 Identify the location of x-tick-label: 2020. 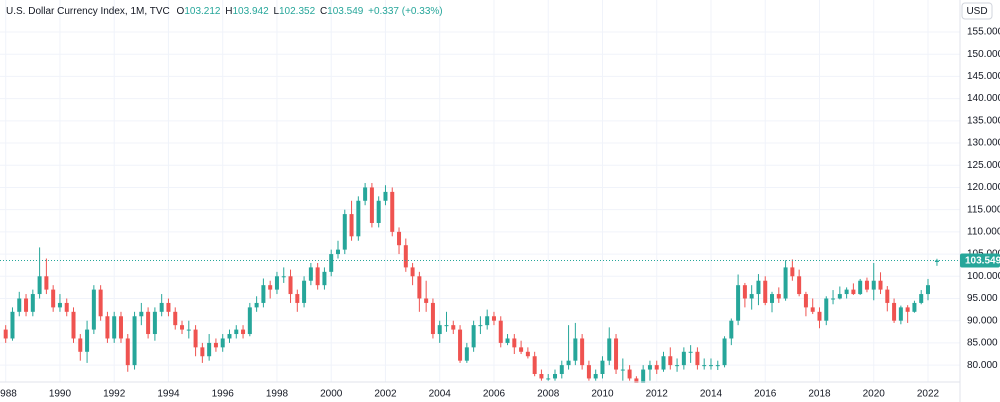
(874, 394).